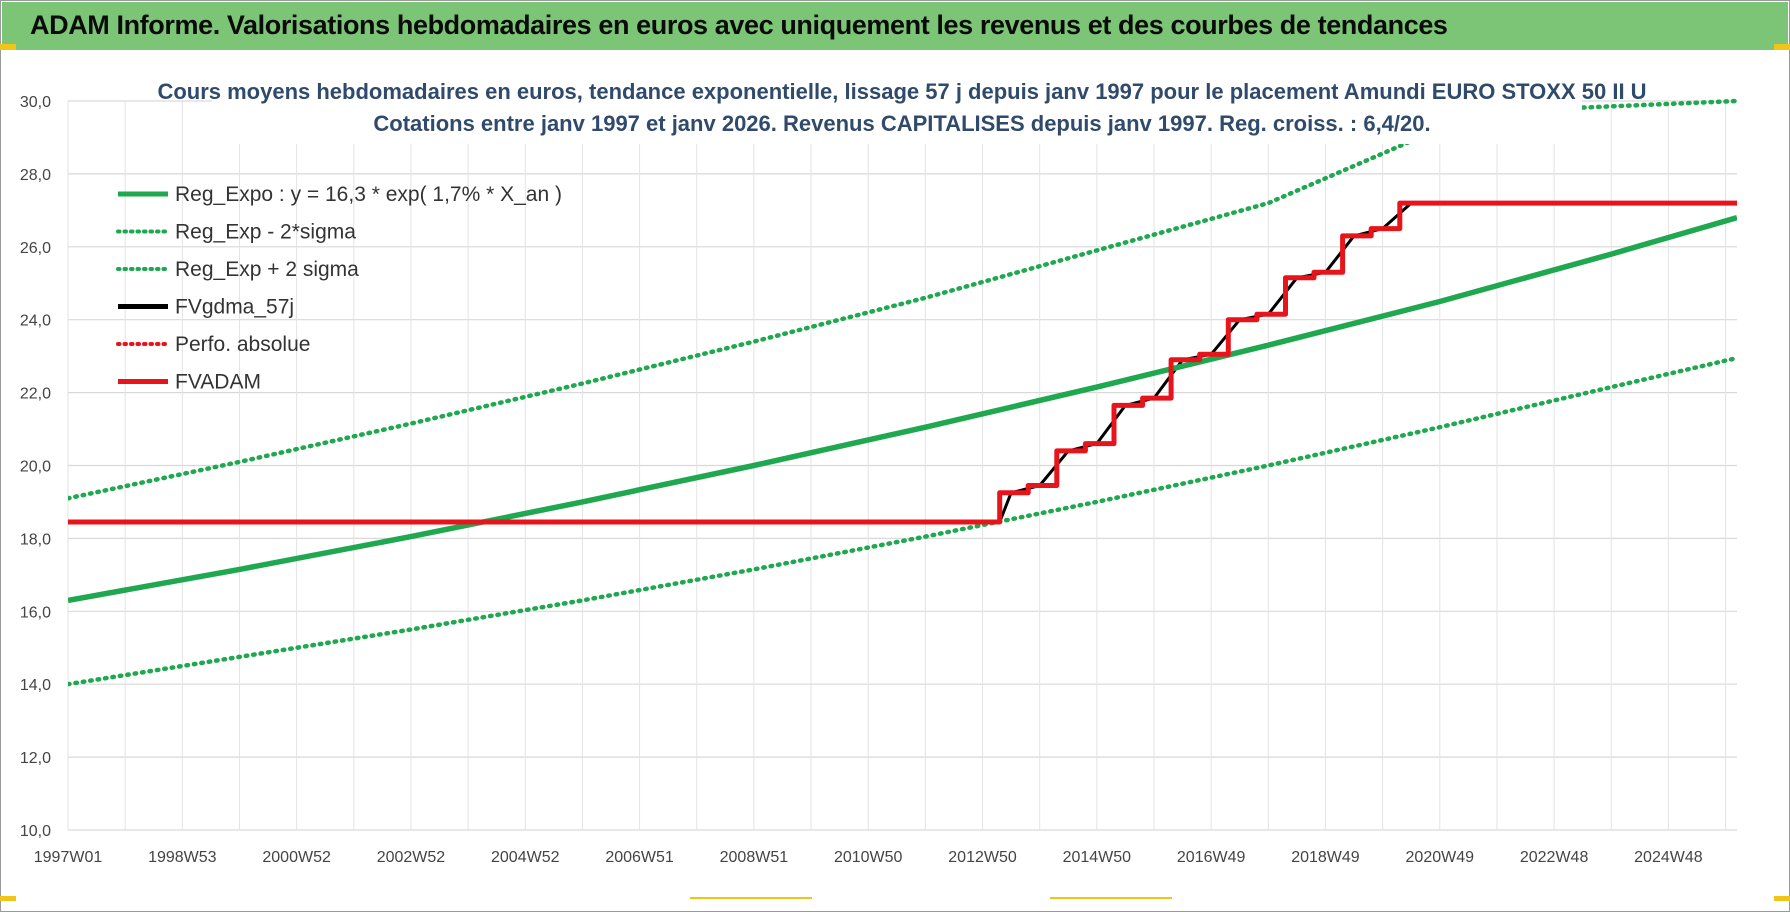 The height and width of the screenshot is (912, 1790). What do you see at coordinates (68, 857) in the screenshot?
I see `x-tick-label: 1997W01` at bounding box center [68, 857].